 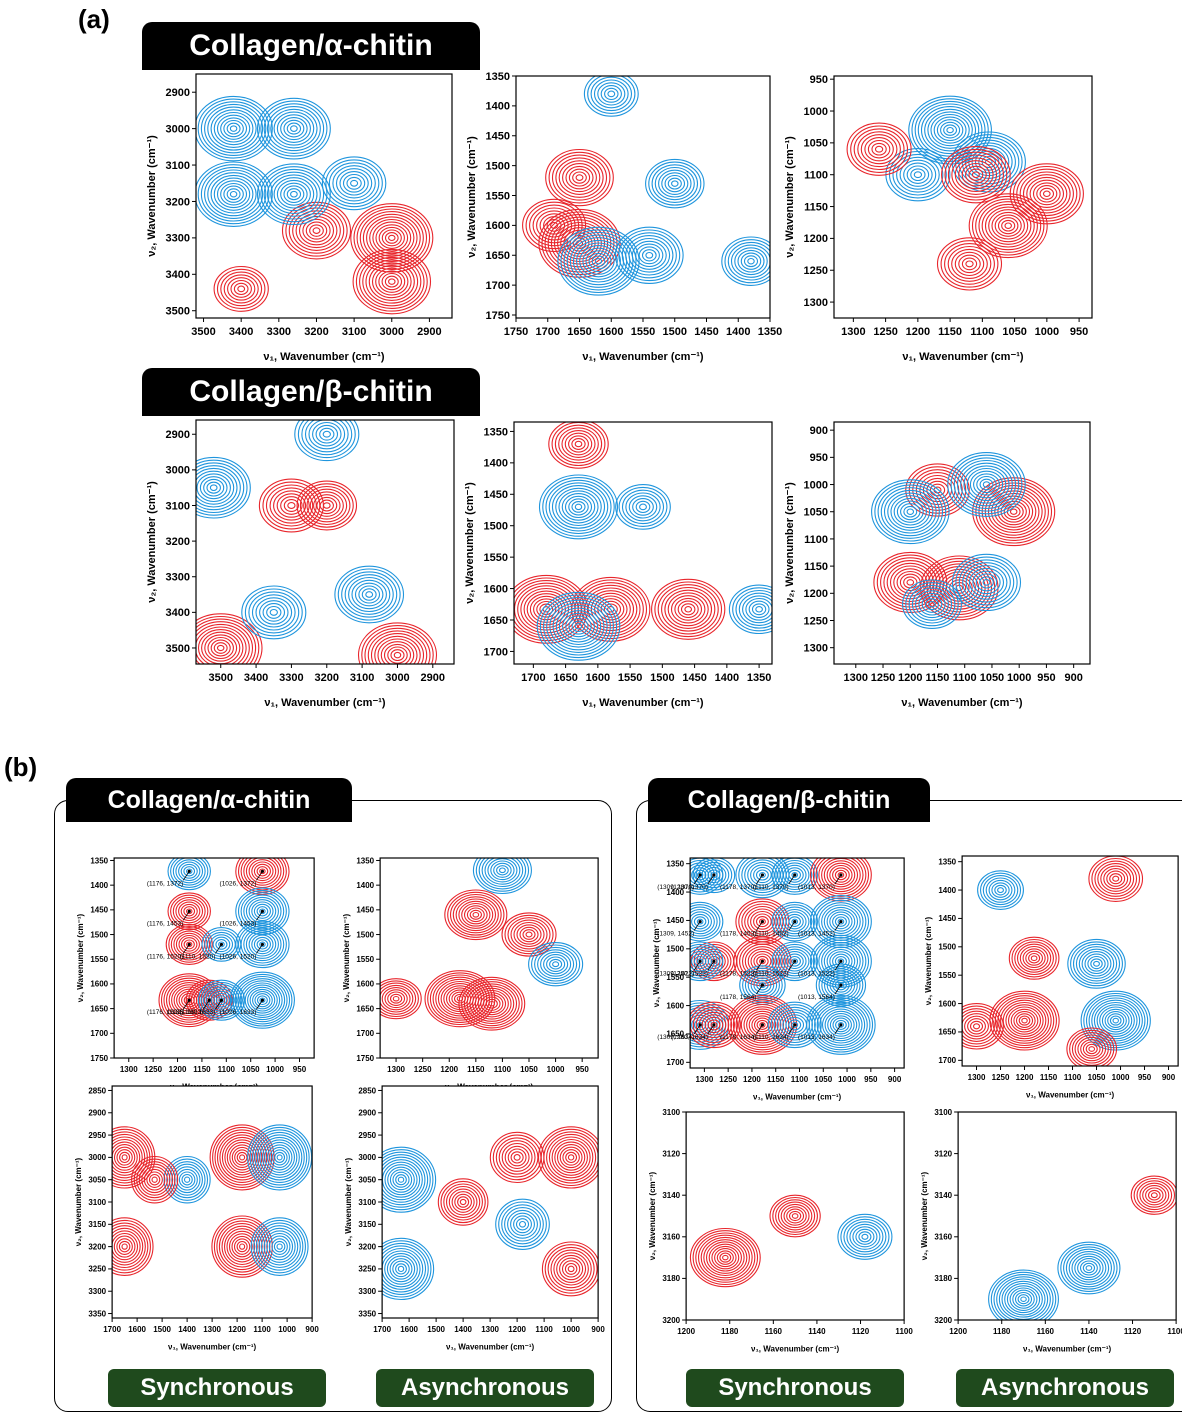 What do you see at coordinates (943, 1237) in the screenshot?
I see `y-tick-label: 3160` at bounding box center [943, 1237].